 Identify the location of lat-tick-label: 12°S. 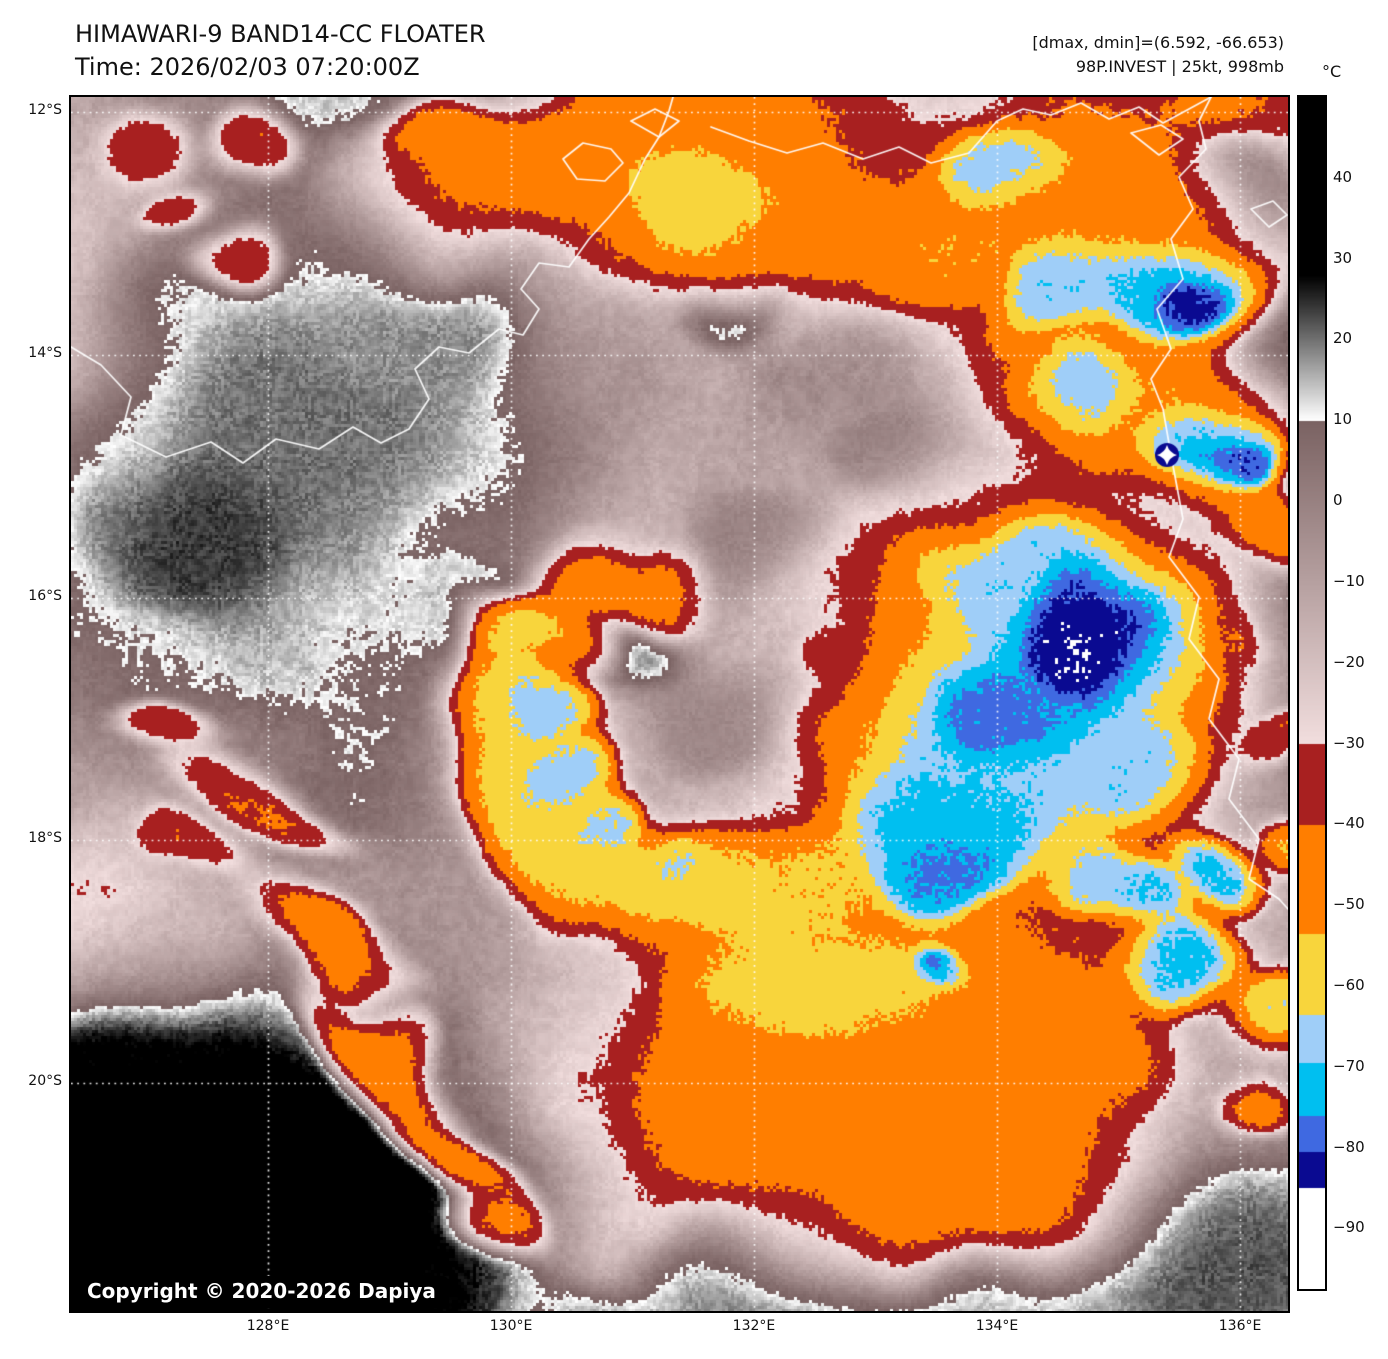
(45, 110).